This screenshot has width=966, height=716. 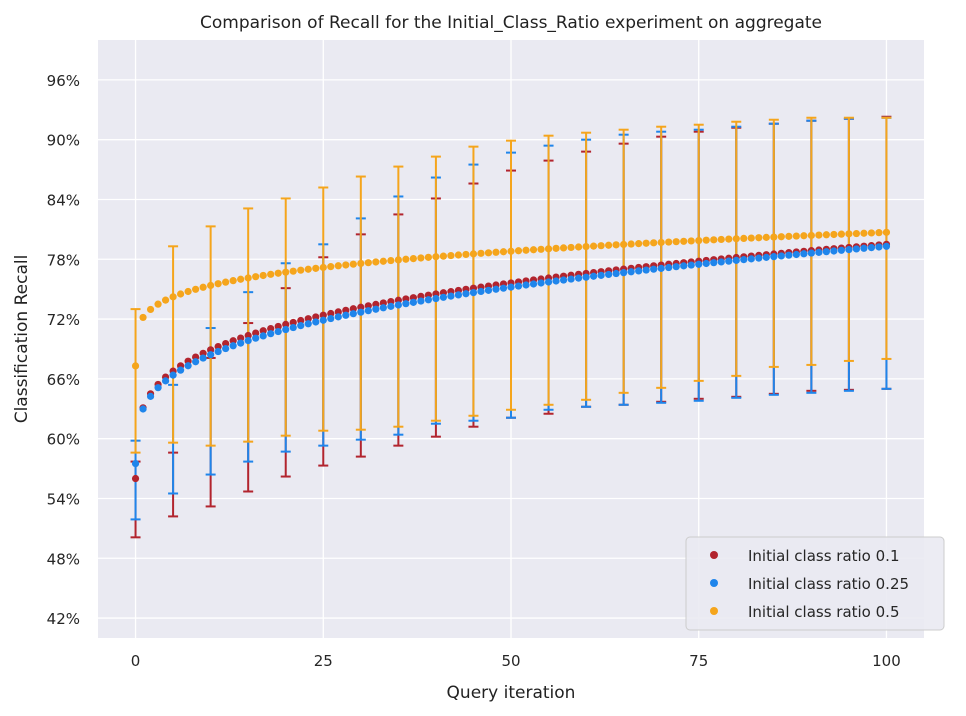 What do you see at coordinates (886, 661) in the screenshot?
I see `x-tick-label: 100` at bounding box center [886, 661].